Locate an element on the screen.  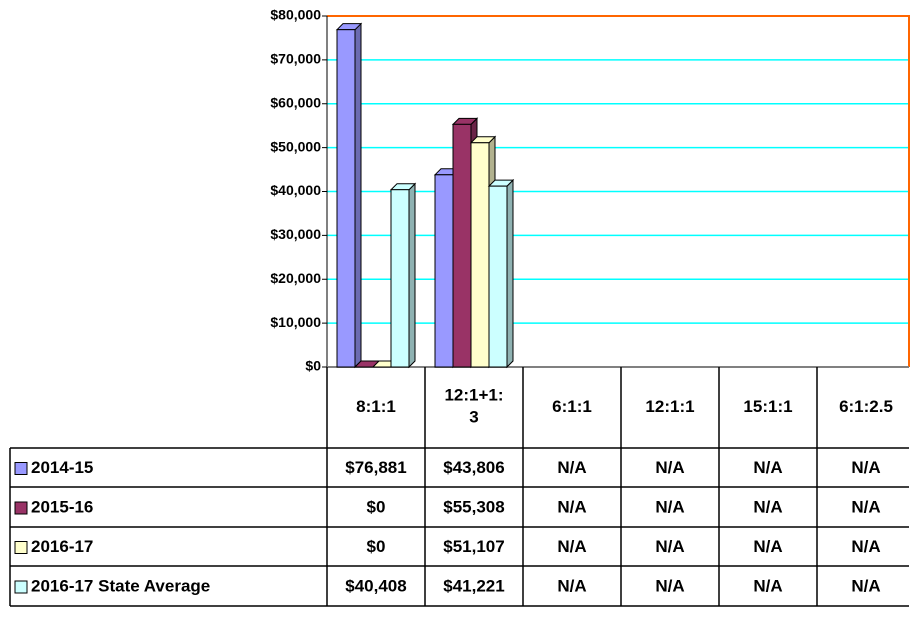
x-tick-label: 8:1:1 is located at coordinates (376, 406).